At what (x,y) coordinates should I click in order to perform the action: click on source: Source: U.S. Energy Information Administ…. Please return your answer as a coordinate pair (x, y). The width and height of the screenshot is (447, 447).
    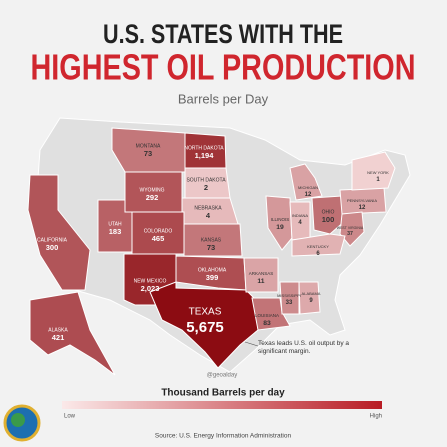
    Looking at the image, I should click on (223, 436).